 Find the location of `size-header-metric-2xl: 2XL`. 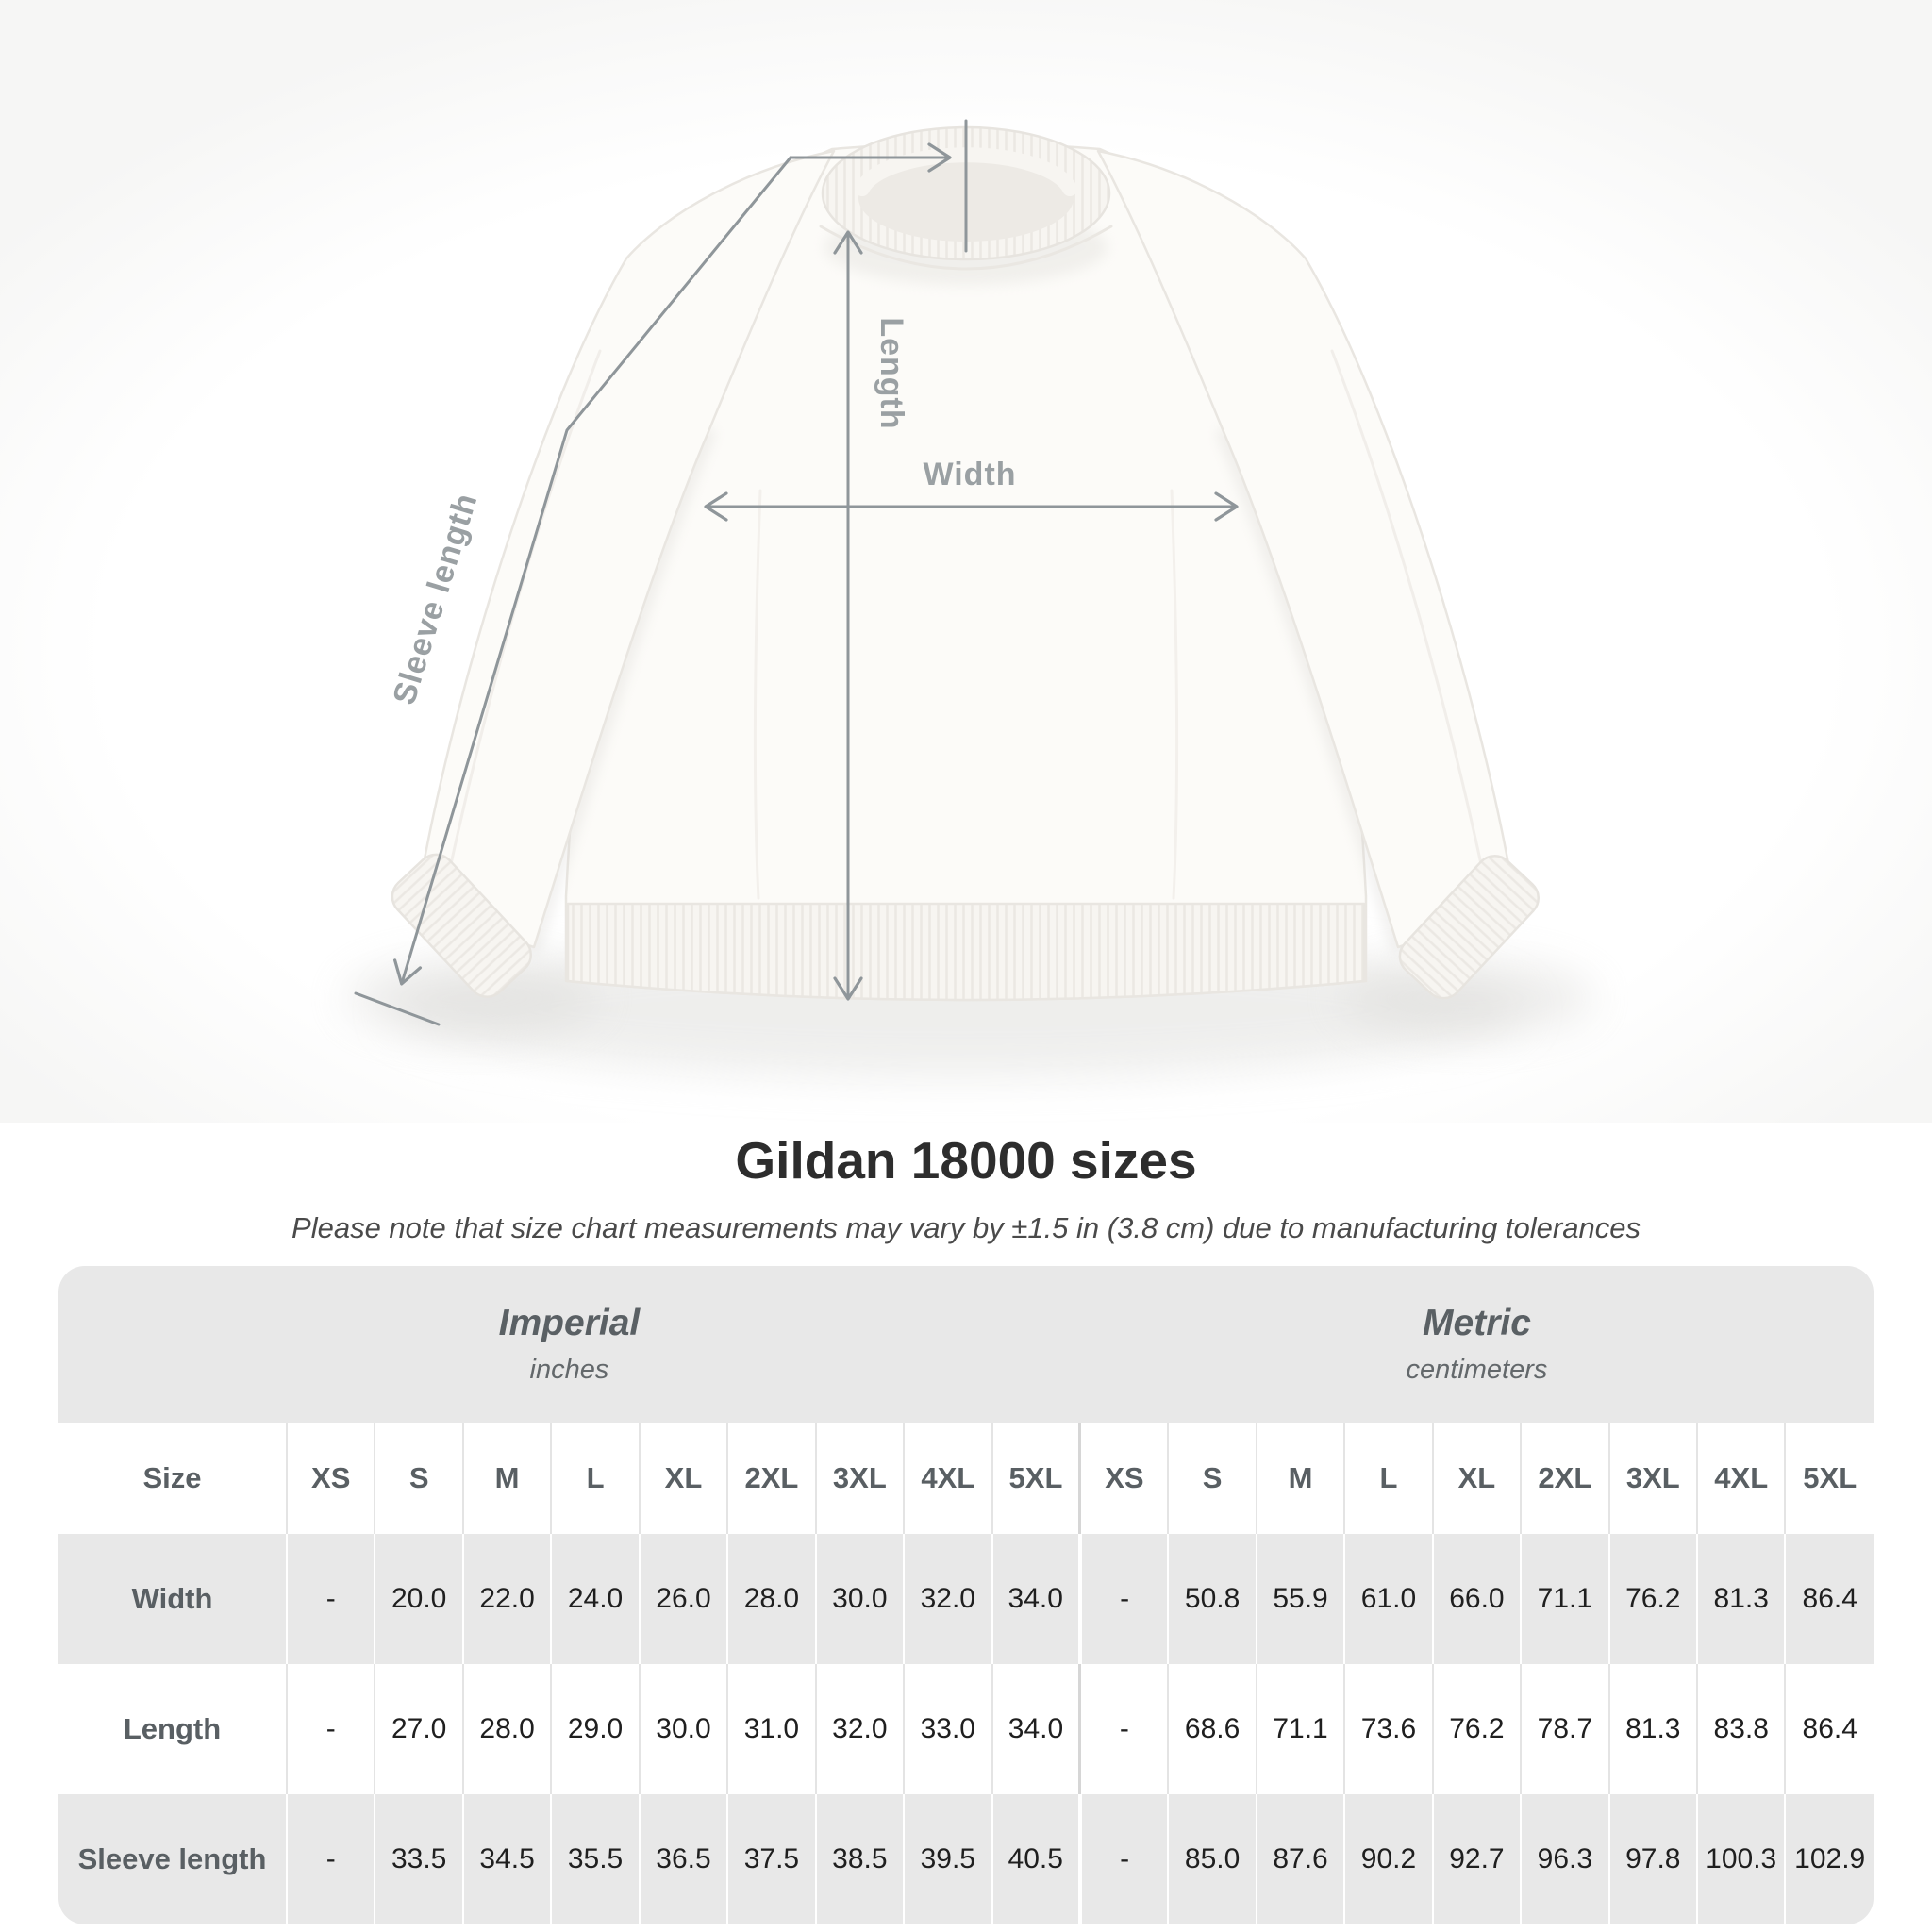

size-header-metric-2xl: 2XL is located at coordinates (1564, 1478).